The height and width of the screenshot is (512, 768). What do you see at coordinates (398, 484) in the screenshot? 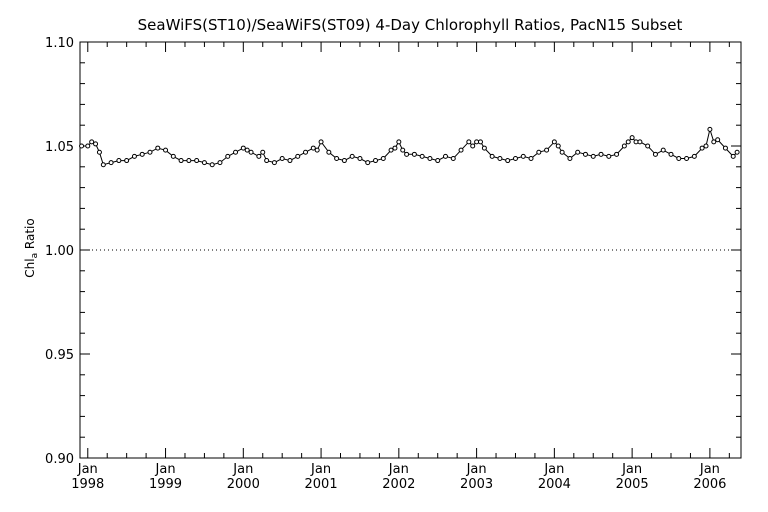
I see `x-tick-year-label: 2002` at bounding box center [398, 484].